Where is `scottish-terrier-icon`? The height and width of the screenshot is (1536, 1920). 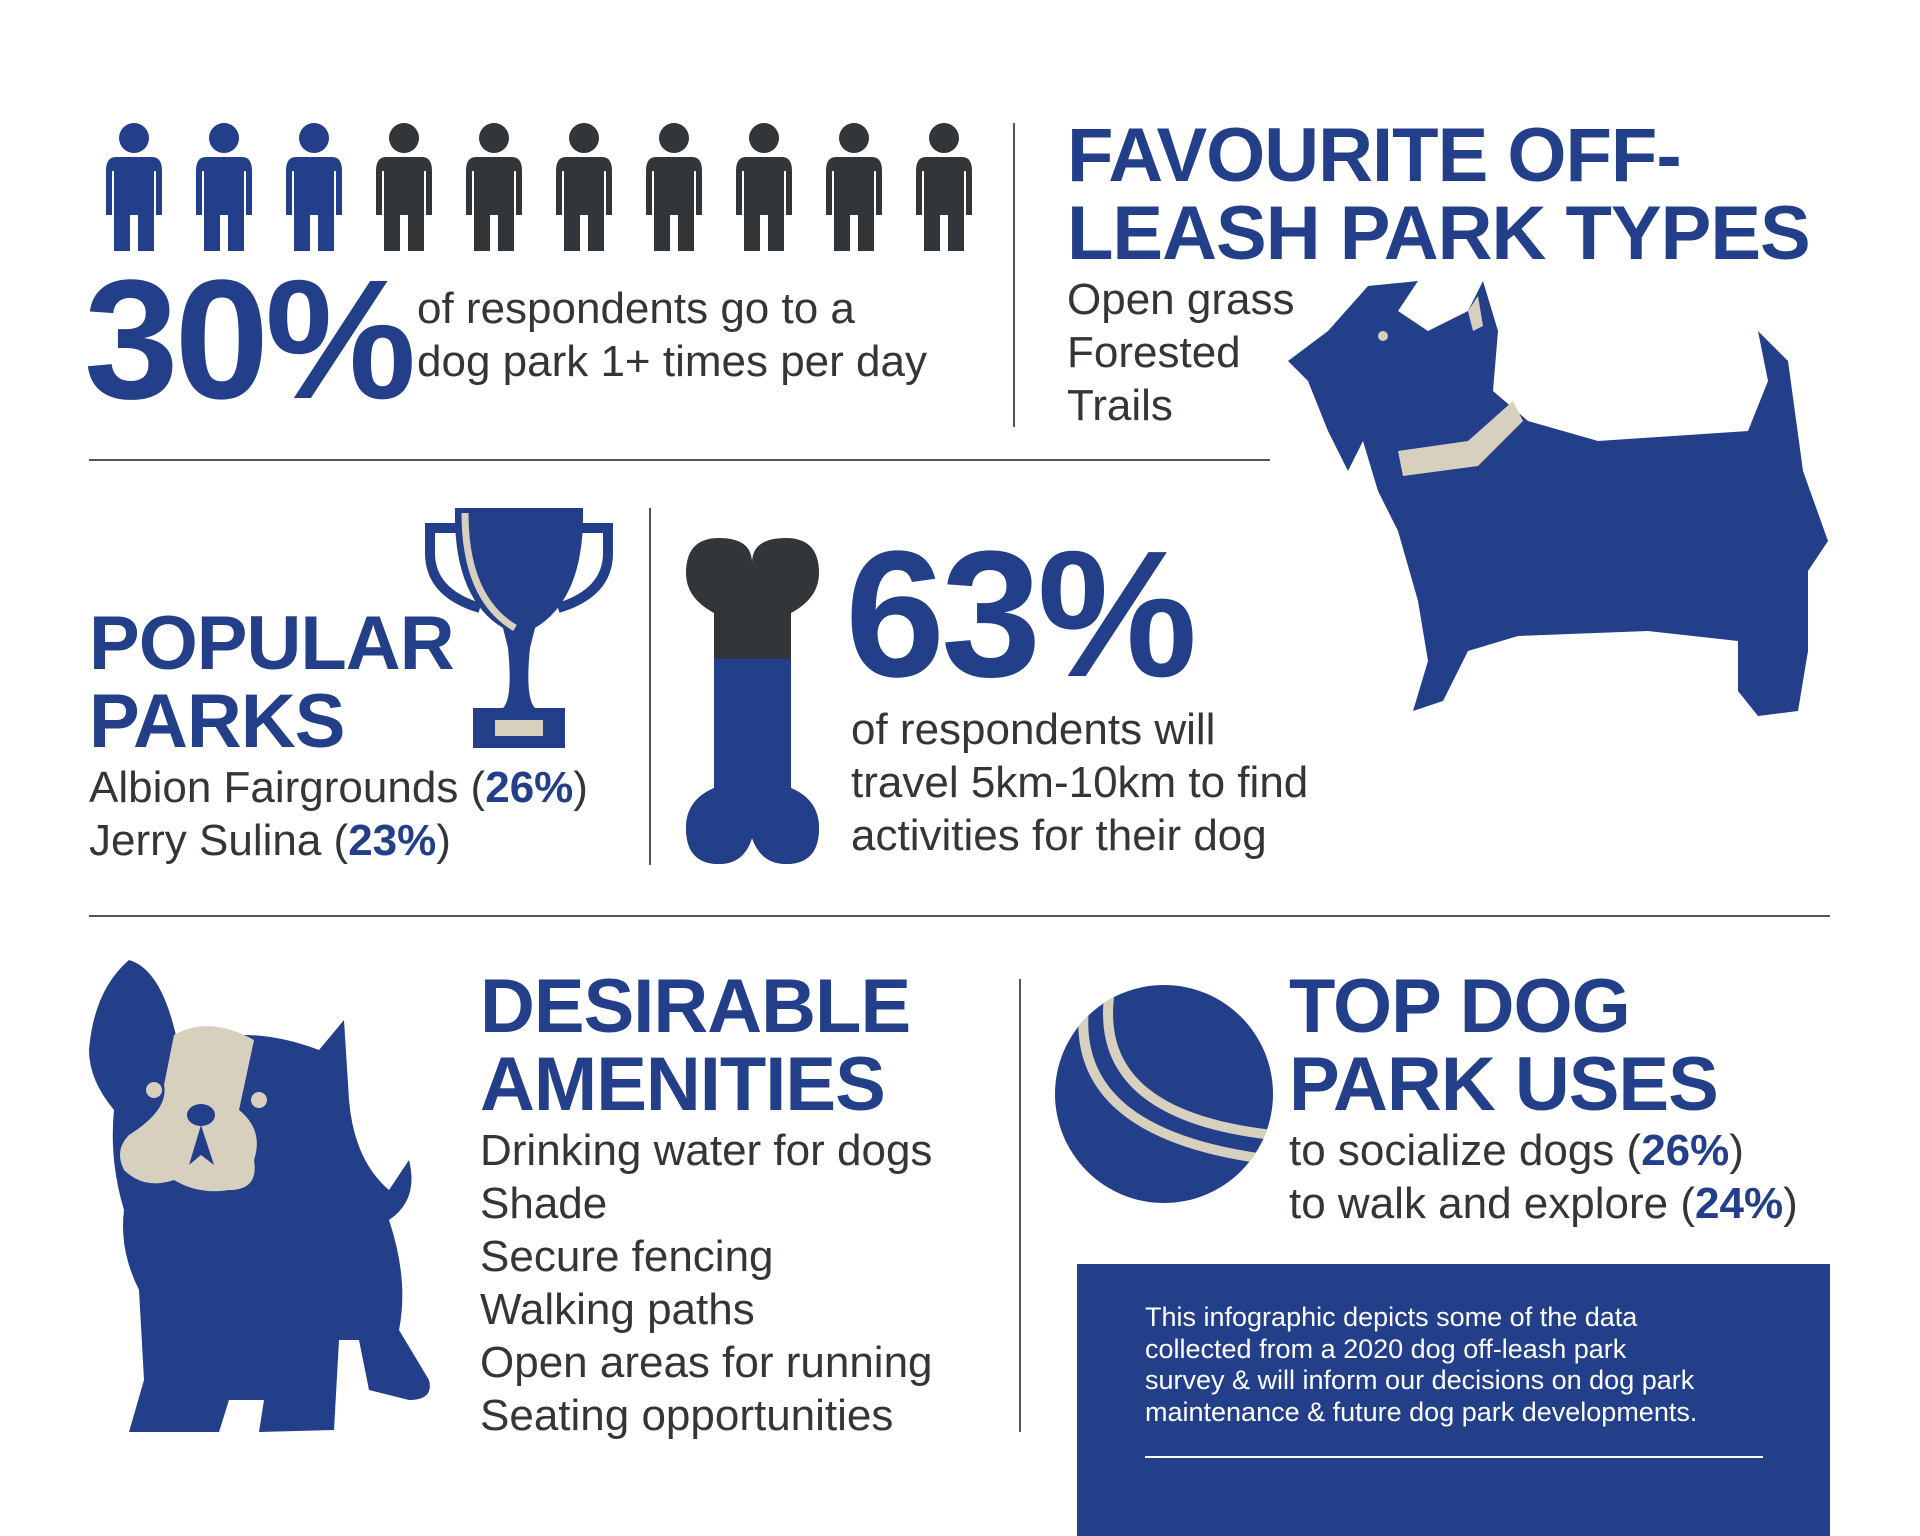 scottish-terrier-icon is located at coordinates (1558, 498).